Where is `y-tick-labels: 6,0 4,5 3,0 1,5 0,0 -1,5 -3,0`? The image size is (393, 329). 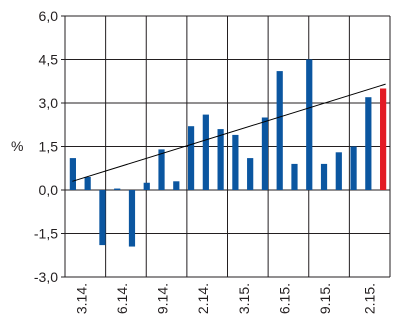 y-tick-labels: 6,0 4,5 3,0 1,5 0,0 -1,5 -3,0 is located at coordinates (46, 146).